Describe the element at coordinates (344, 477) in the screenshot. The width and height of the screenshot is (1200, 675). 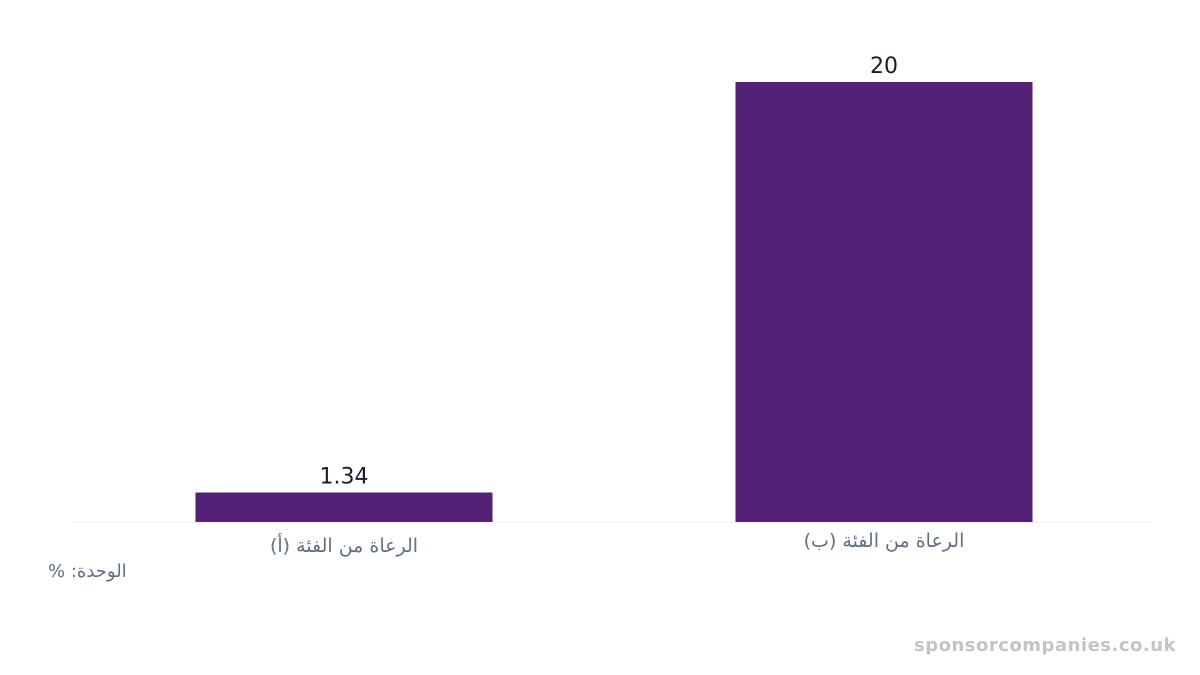
I see `value-label-0: 1.34` at that location.